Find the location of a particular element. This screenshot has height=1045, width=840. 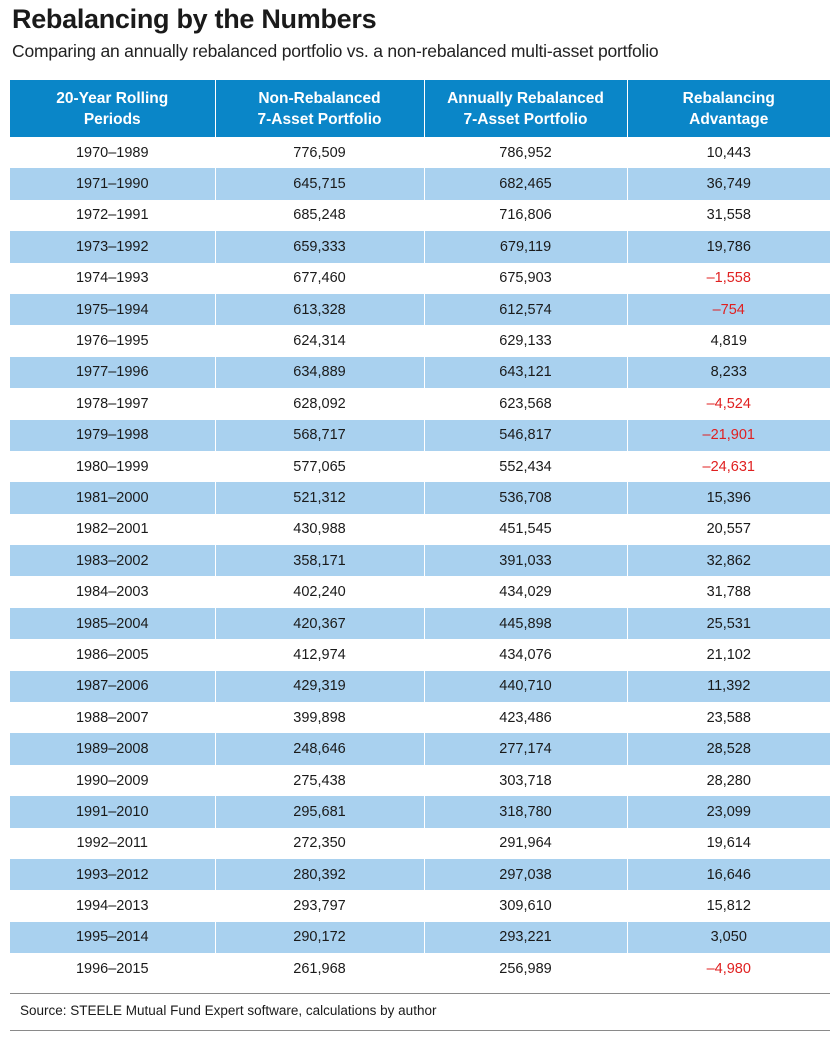

table-row: 1986–2005 412,974 434,076 21,102 is located at coordinates (420, 655).